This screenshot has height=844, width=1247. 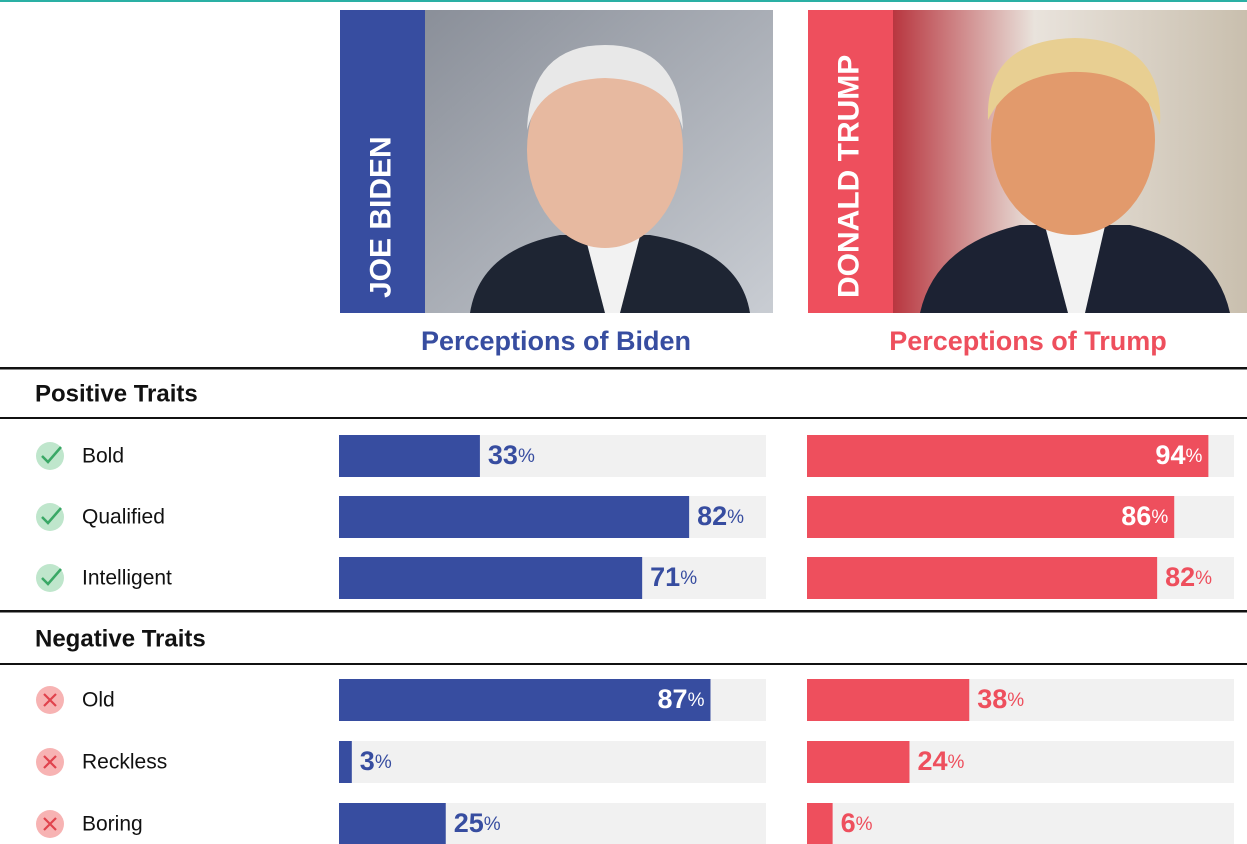 I want to click on value-number: 33, so click(x=503, y=455).